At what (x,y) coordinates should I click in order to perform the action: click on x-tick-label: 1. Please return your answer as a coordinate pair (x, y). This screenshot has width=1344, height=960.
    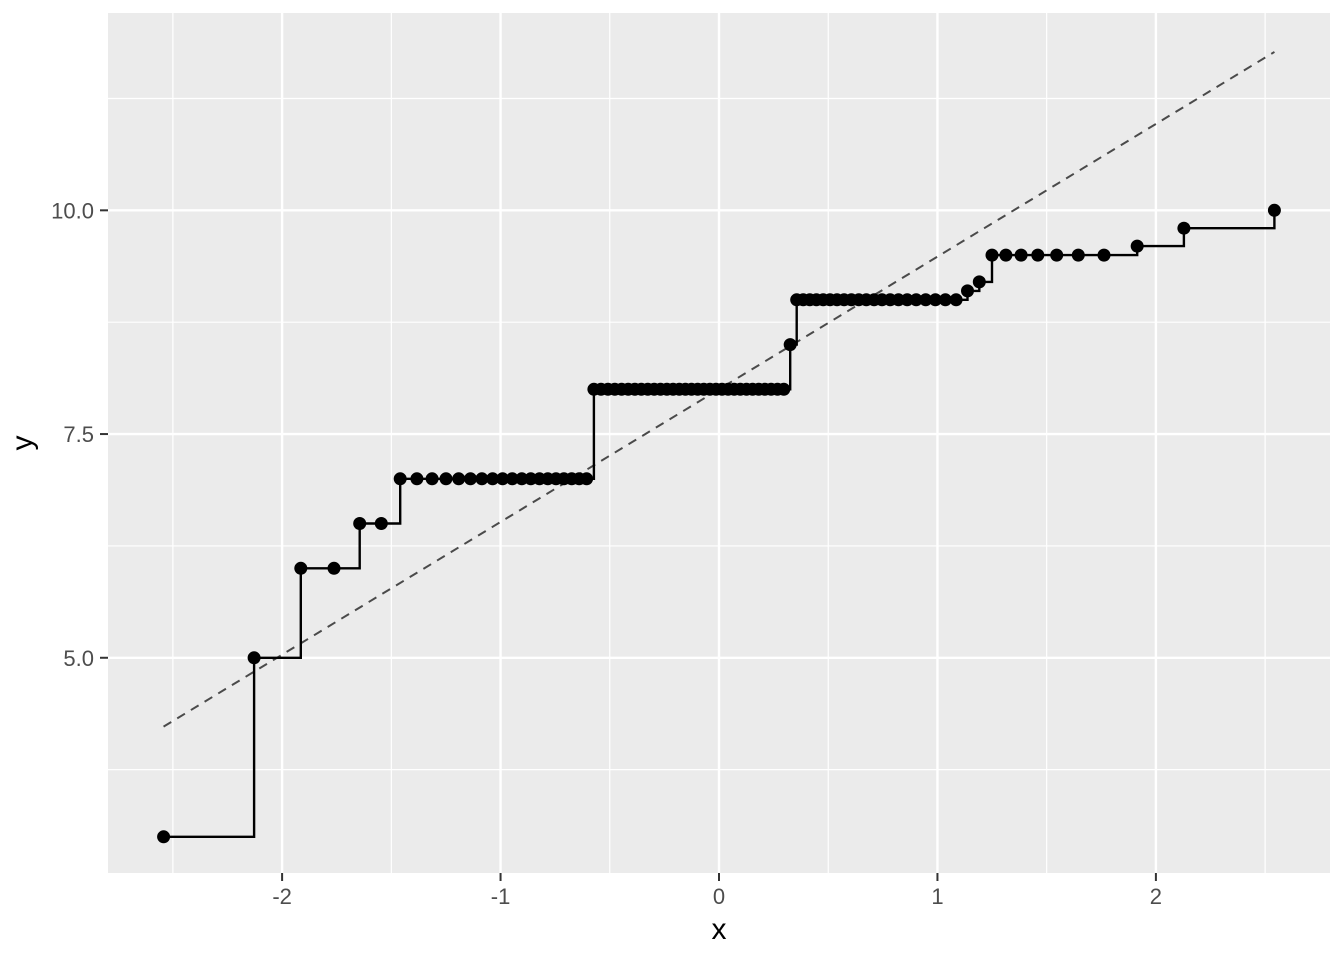
    Looking at the image, I should click on (937, 896).